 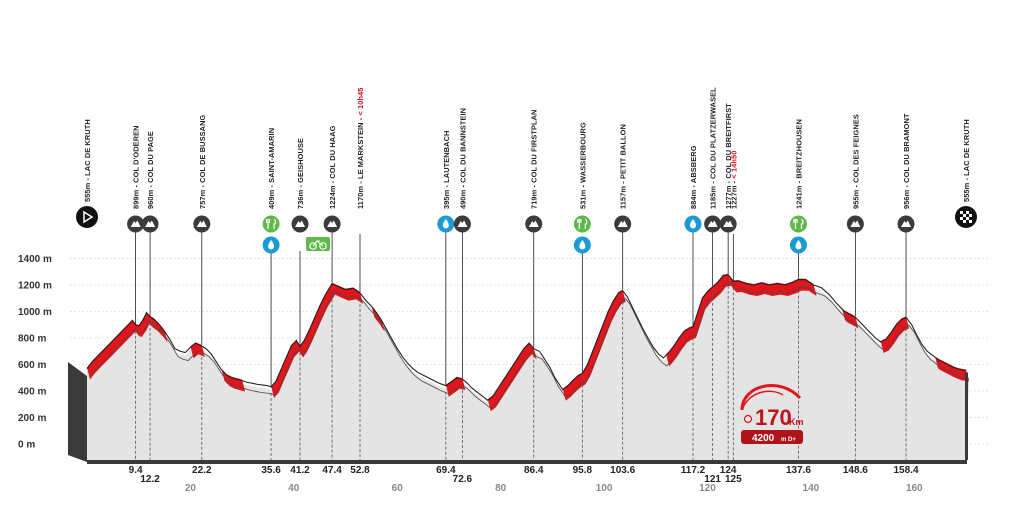 I want to click on y-tick-label: 1000 m, so click(x=35, y=312).